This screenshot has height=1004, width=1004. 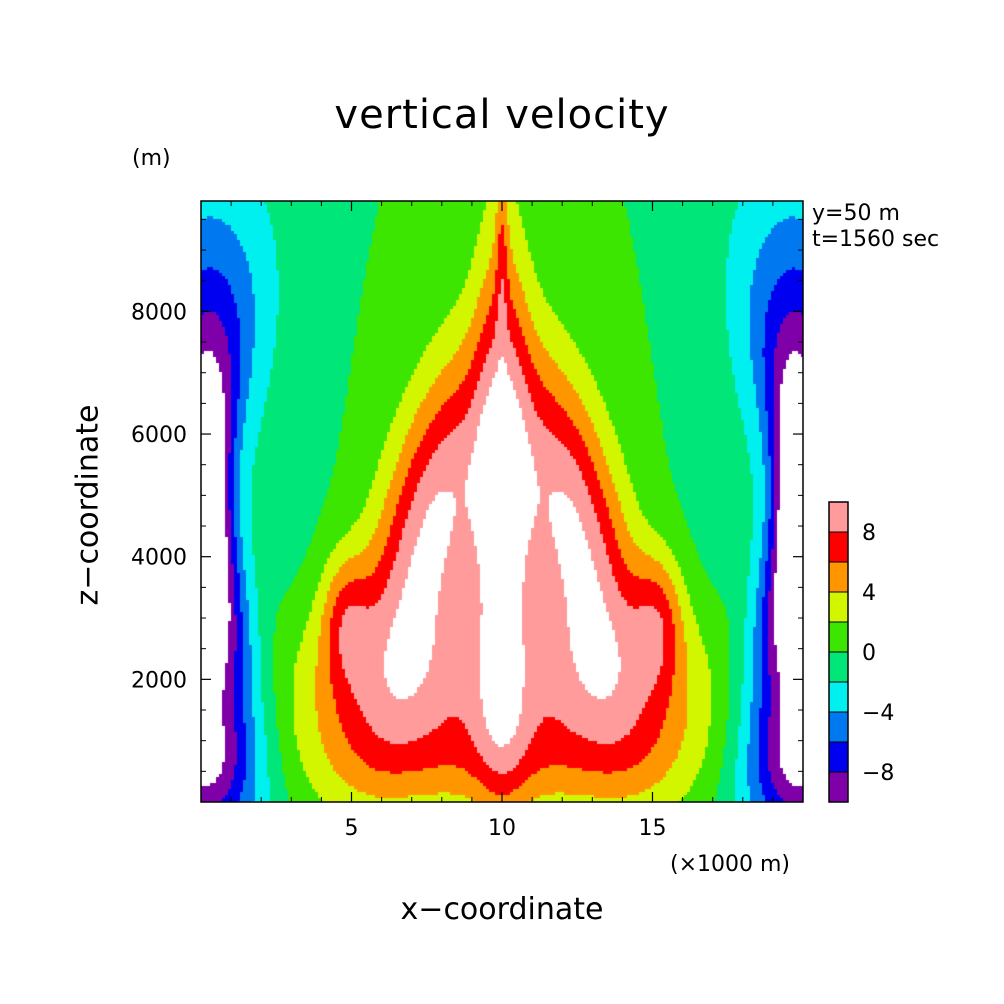 What do you see at coordinates (869, 593) in the screenshot?
I see `colorbar-tick-label: 4` at bounding box center [869, 593].